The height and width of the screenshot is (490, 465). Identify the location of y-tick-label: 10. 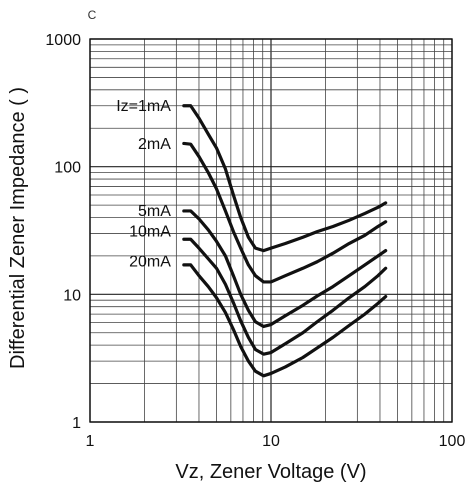
(72, 295).